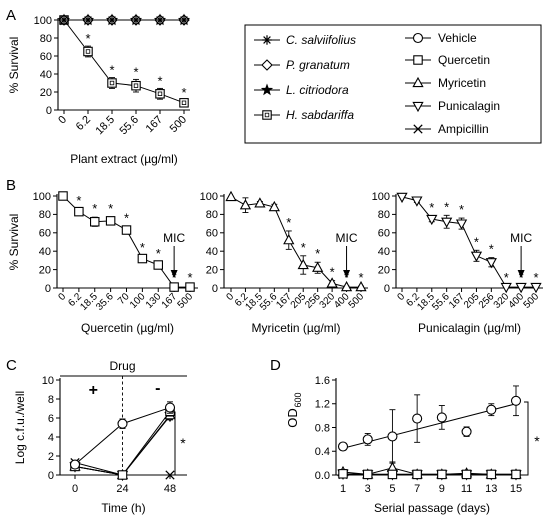  Describe the element at coordinates (127, 328) in the screenshot. I see `x-axis-label: Quercetin (µg/ml)` at that location.